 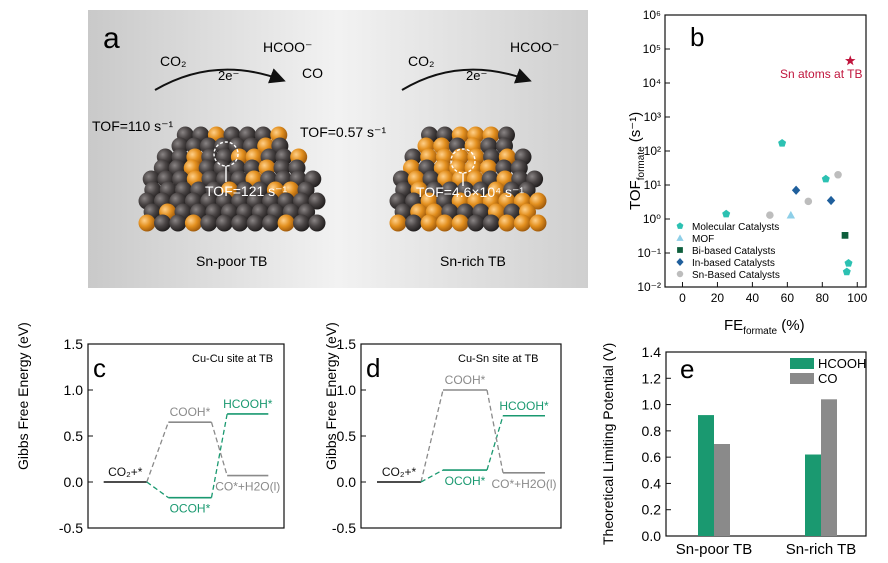 I want to click on panel-e-frame, so click(x=766, y=444).